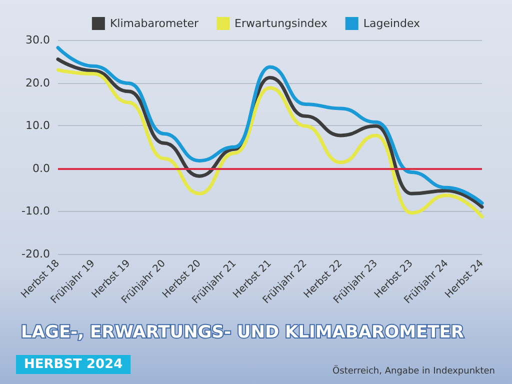 This screenshot has height=384, width=512. I want to click on y-tick-label: -20.0, so click(36, 254).